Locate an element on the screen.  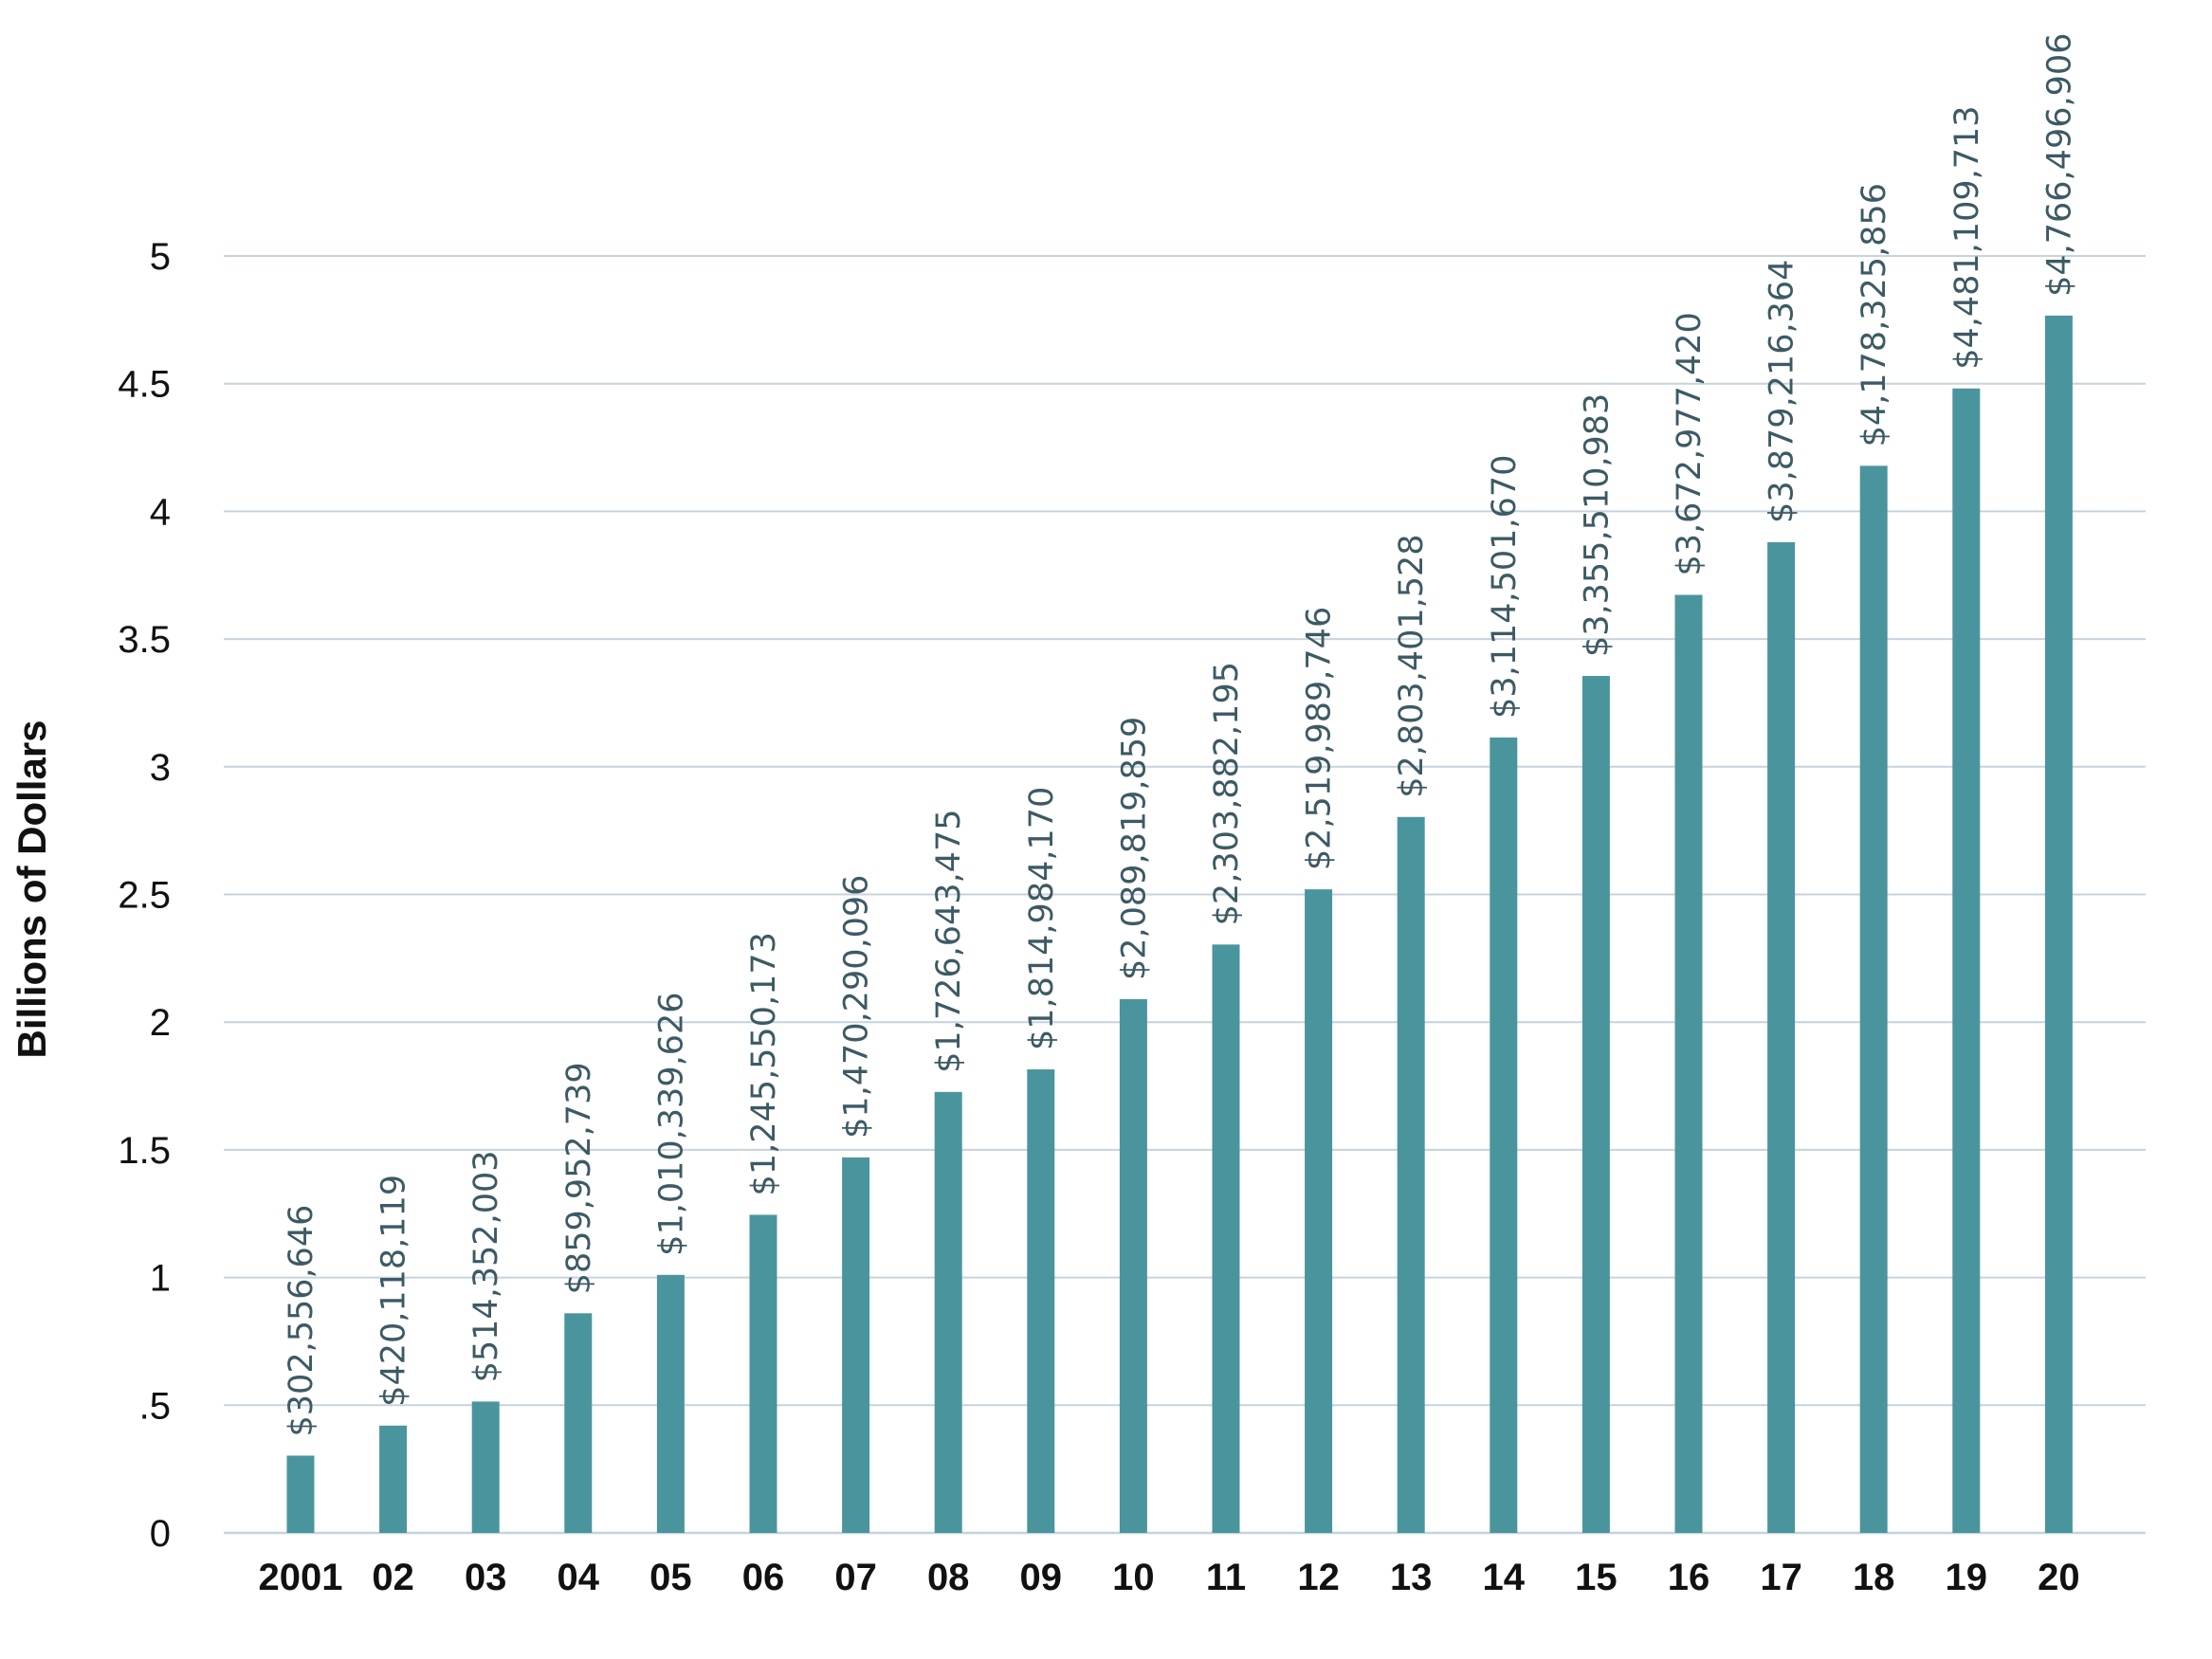
y-axis-label: Billions of Dollars is located at coordinates (31, 889).